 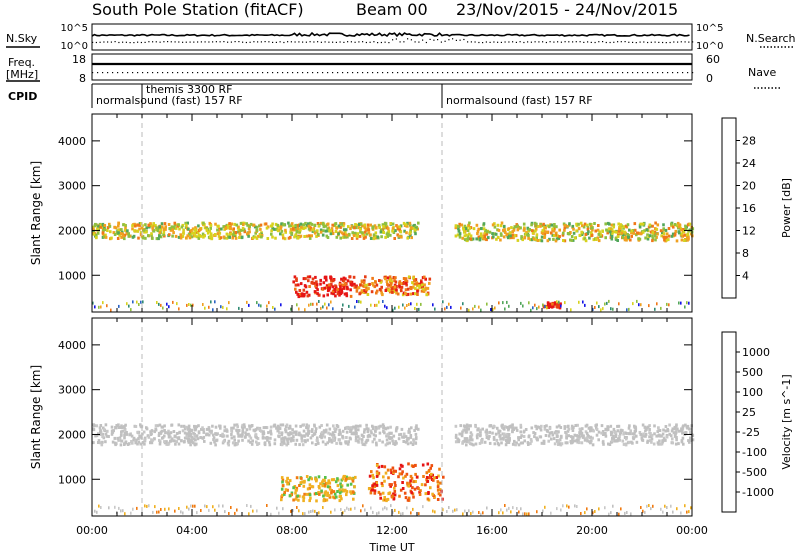 I want to click on velocity-colorbar-tick-label: -500, so click(x=754, y=472).